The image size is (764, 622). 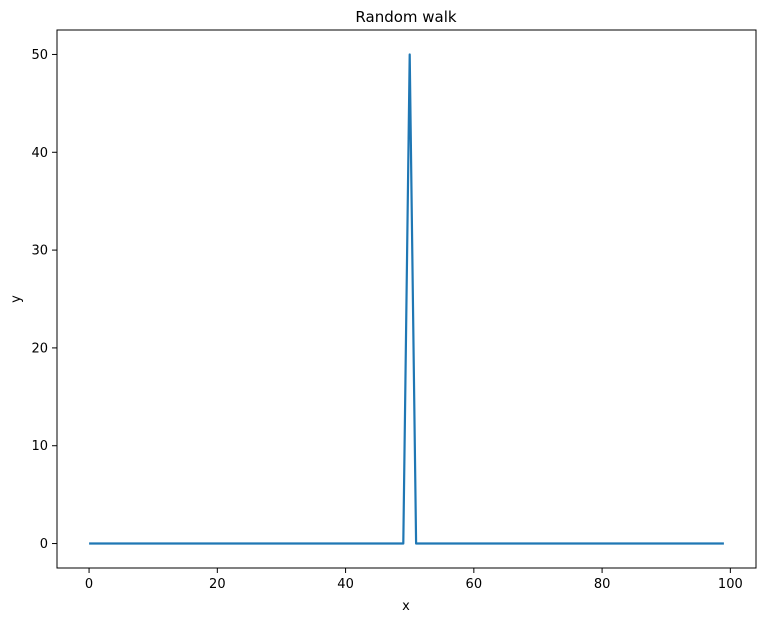 I want to click on x-tick-label: 0, so click(x=89, y=584).